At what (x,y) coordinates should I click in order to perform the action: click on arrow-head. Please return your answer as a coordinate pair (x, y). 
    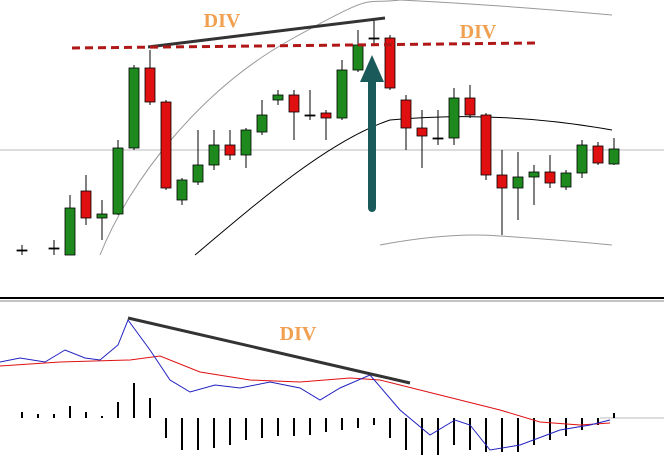
    Looking at the image, I should click on (372, 68).